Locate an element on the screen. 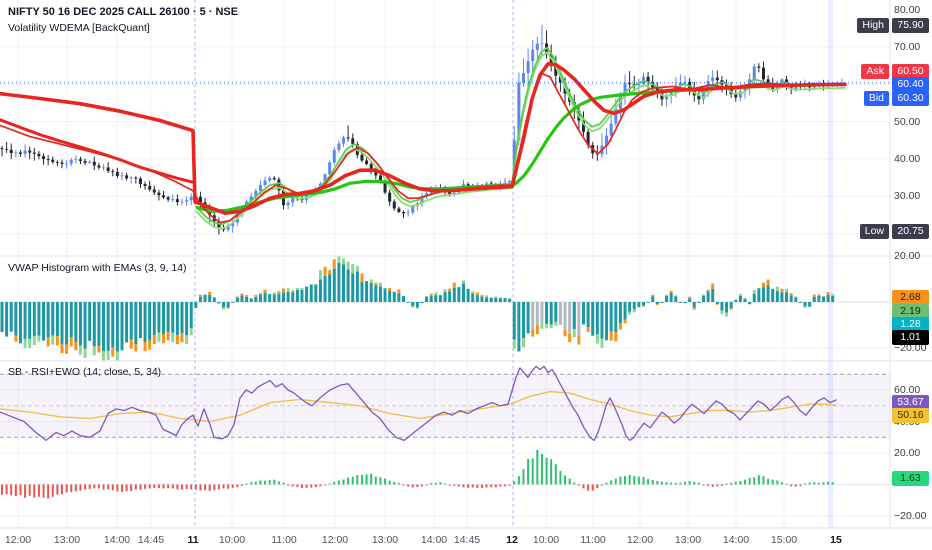 The width and height of the screenshot is (932, 550). time-label: 15:00 is located at coordinates (784, 540).